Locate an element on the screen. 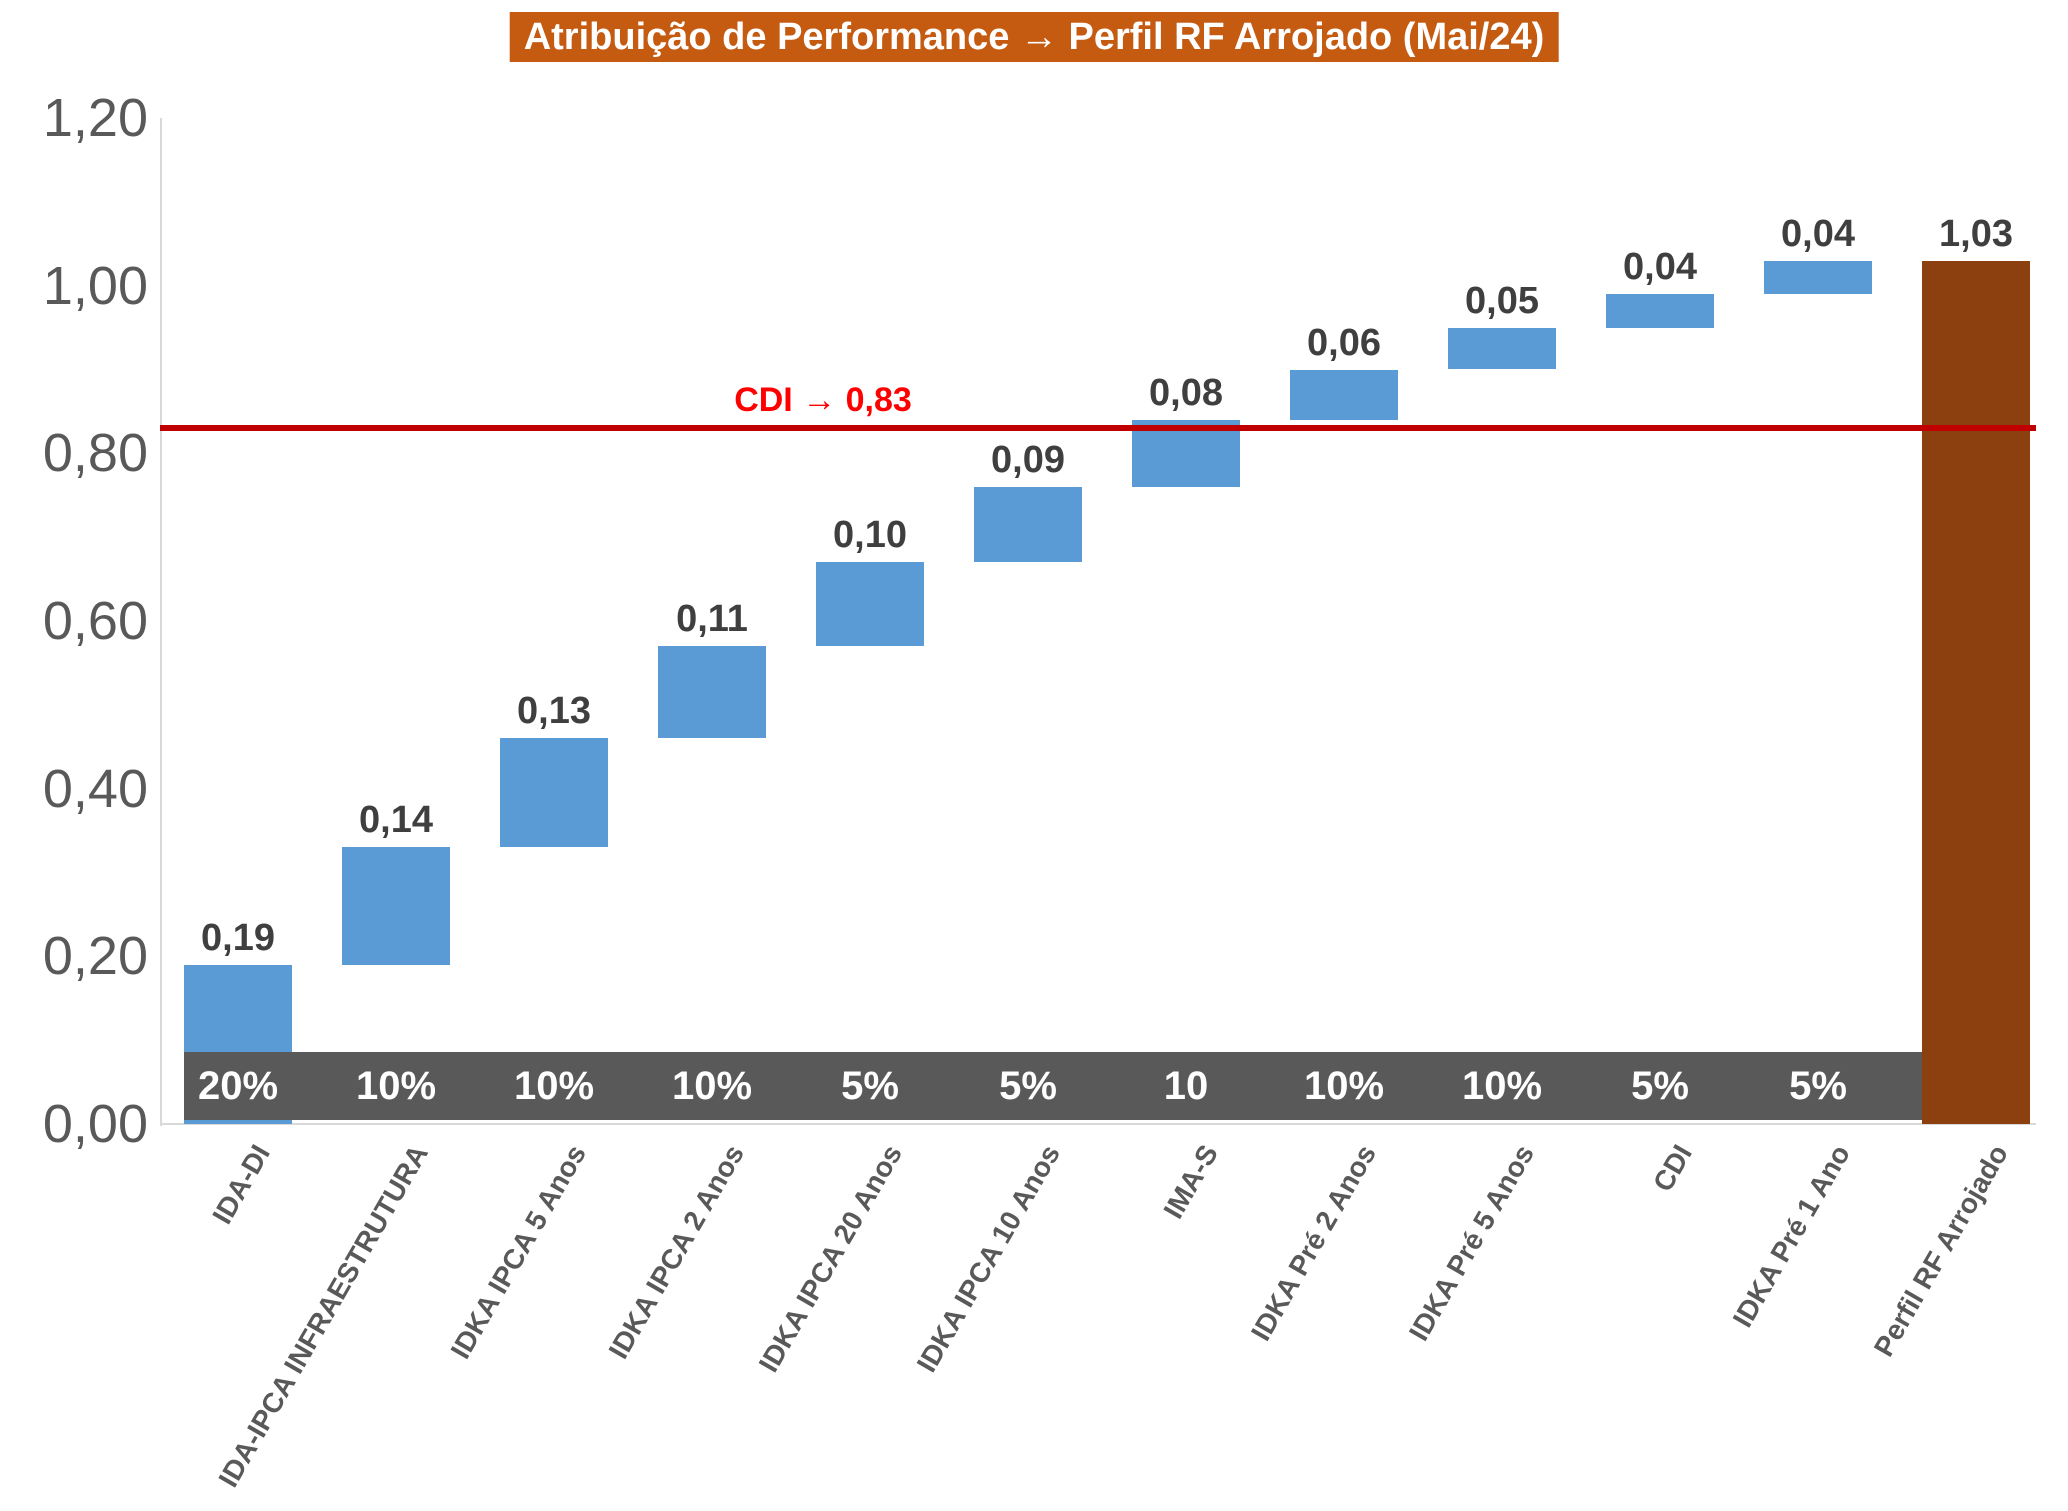  weight-label: 20% is located at coordinates (238, 1086).